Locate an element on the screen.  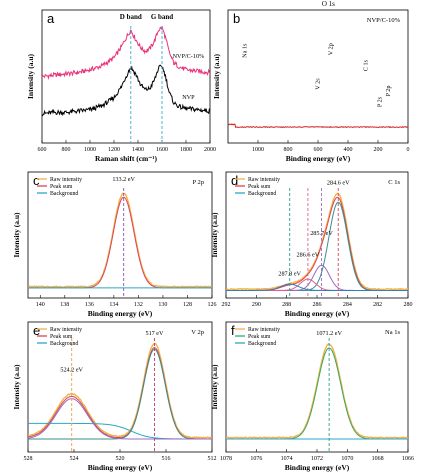
panel-corner-label: C 1s is located at coordinates (394, 182).